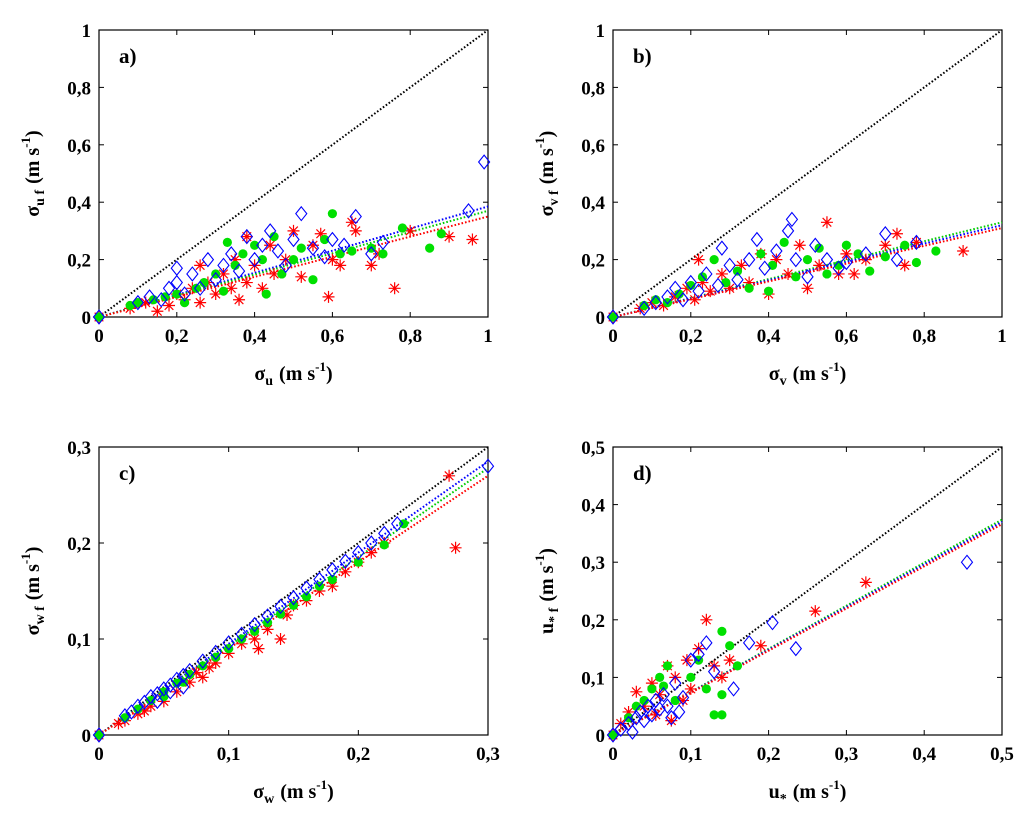  What do you see at coordinates (128, 56) in the screenshot?
I see `panel-label: a)` at bounding box center [128, 56].